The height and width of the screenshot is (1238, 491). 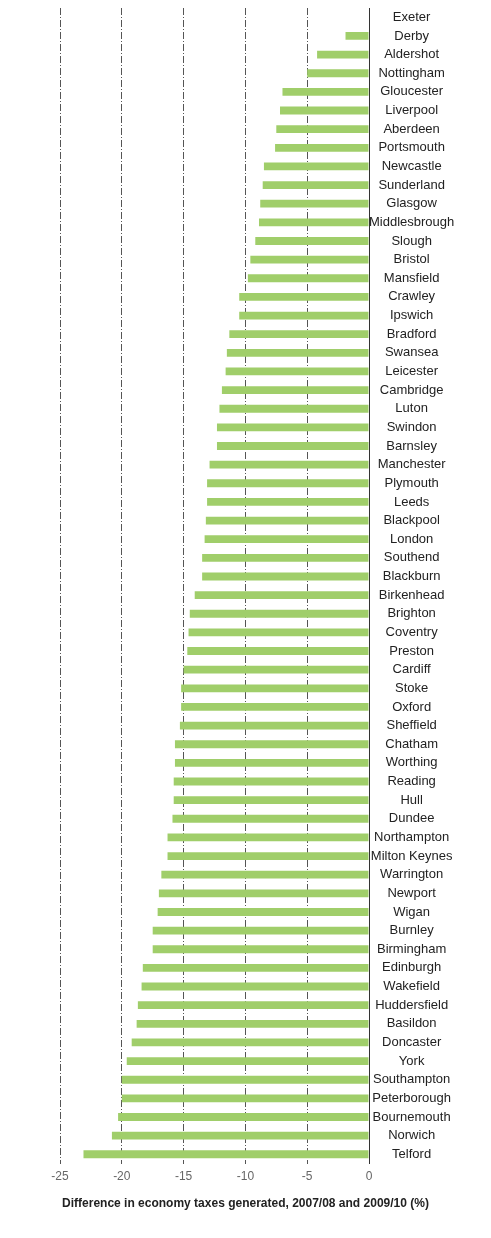 I want to click on y-tick-label: Preston, so click(x=412, y=650).